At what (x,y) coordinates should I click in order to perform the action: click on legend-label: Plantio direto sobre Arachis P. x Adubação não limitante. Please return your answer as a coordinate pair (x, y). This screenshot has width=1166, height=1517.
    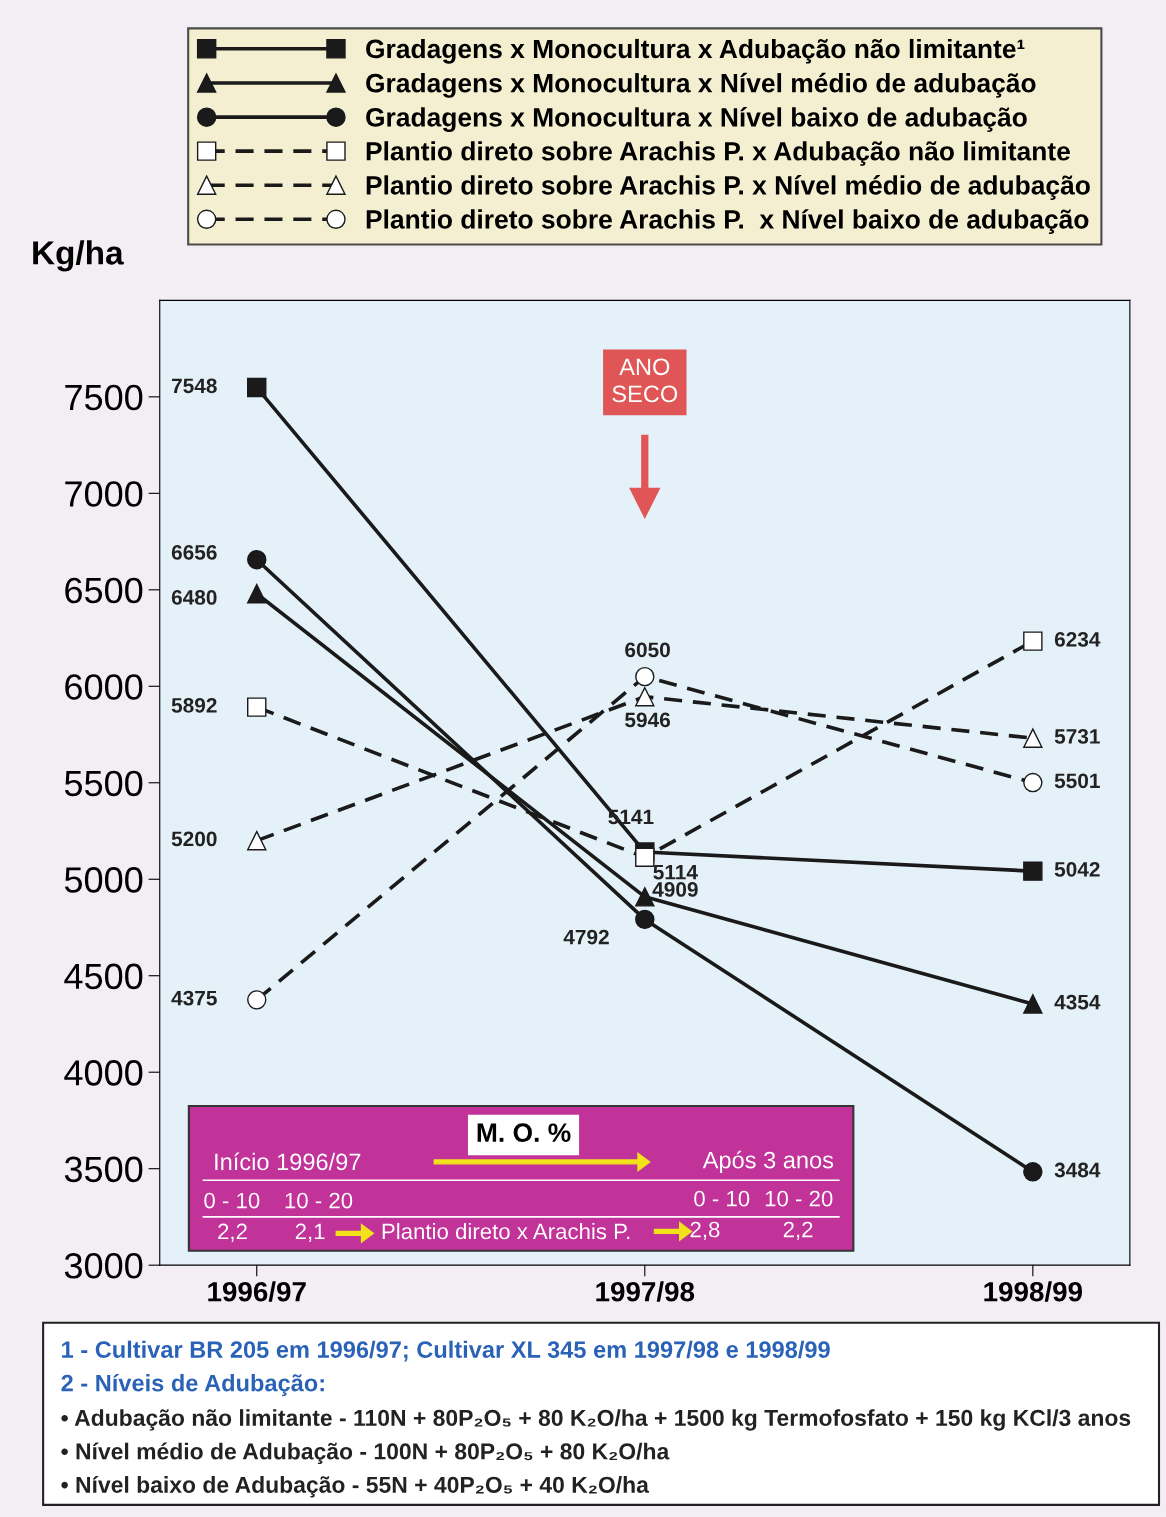
    Looking at the image, I should click on (718, 153).